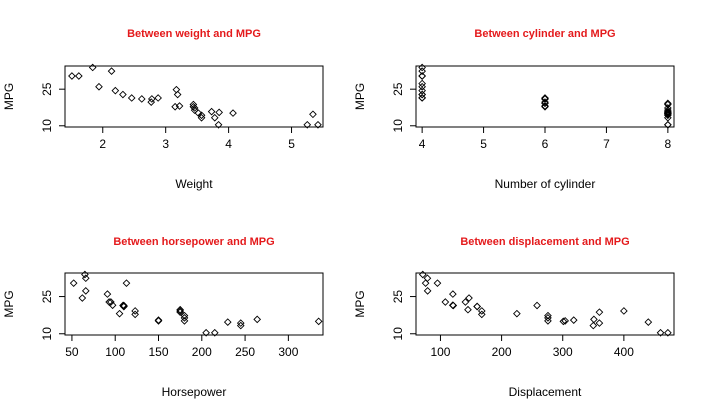  What do you see at coordinates (545, 184) in the screenshot?
I see `x-axis-label: Number of cylinder` at bounding box center [545, 184].